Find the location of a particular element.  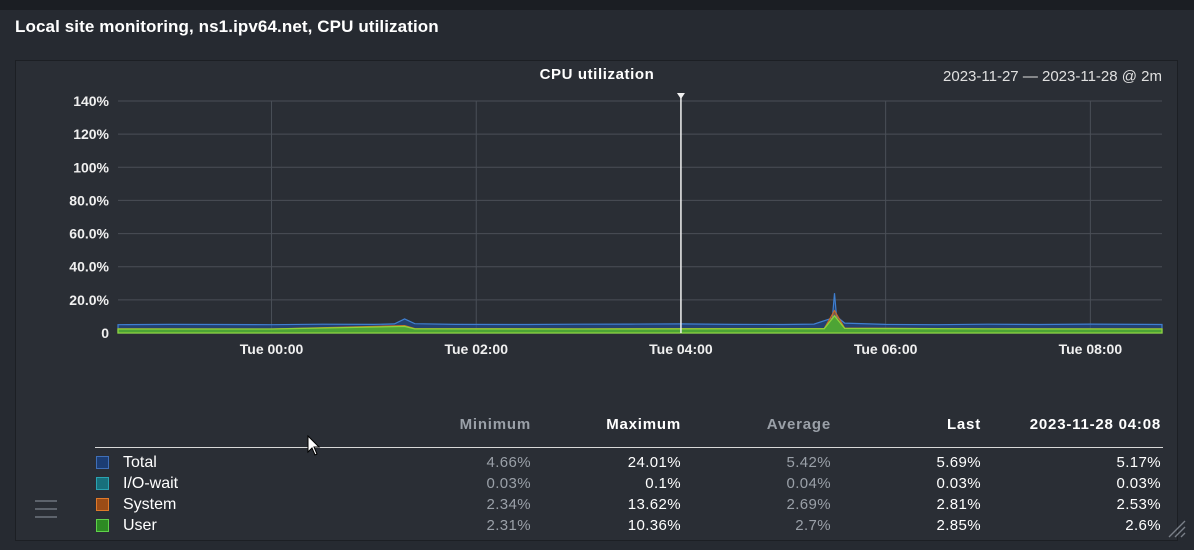

time-cursor-marker is located at coordinates (680, 96).